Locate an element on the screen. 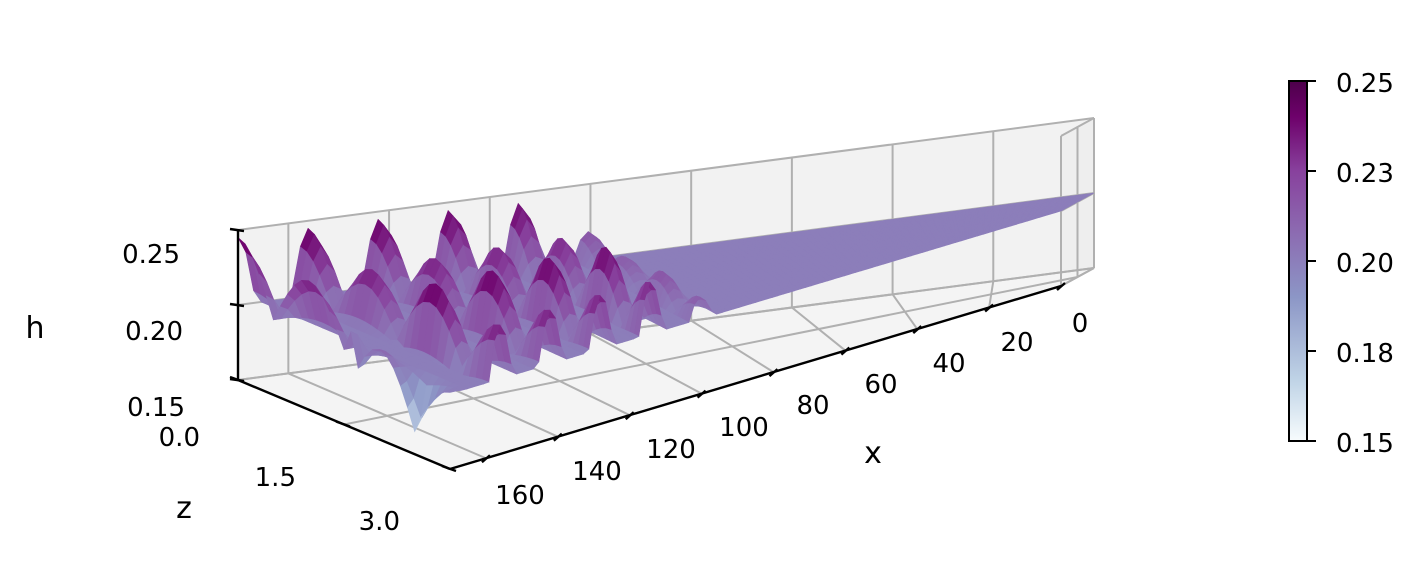 Image resolution: width=1426 pixels, height=561 pixels. z-tick-label: 1.5 is located at coordinates (275, 478).